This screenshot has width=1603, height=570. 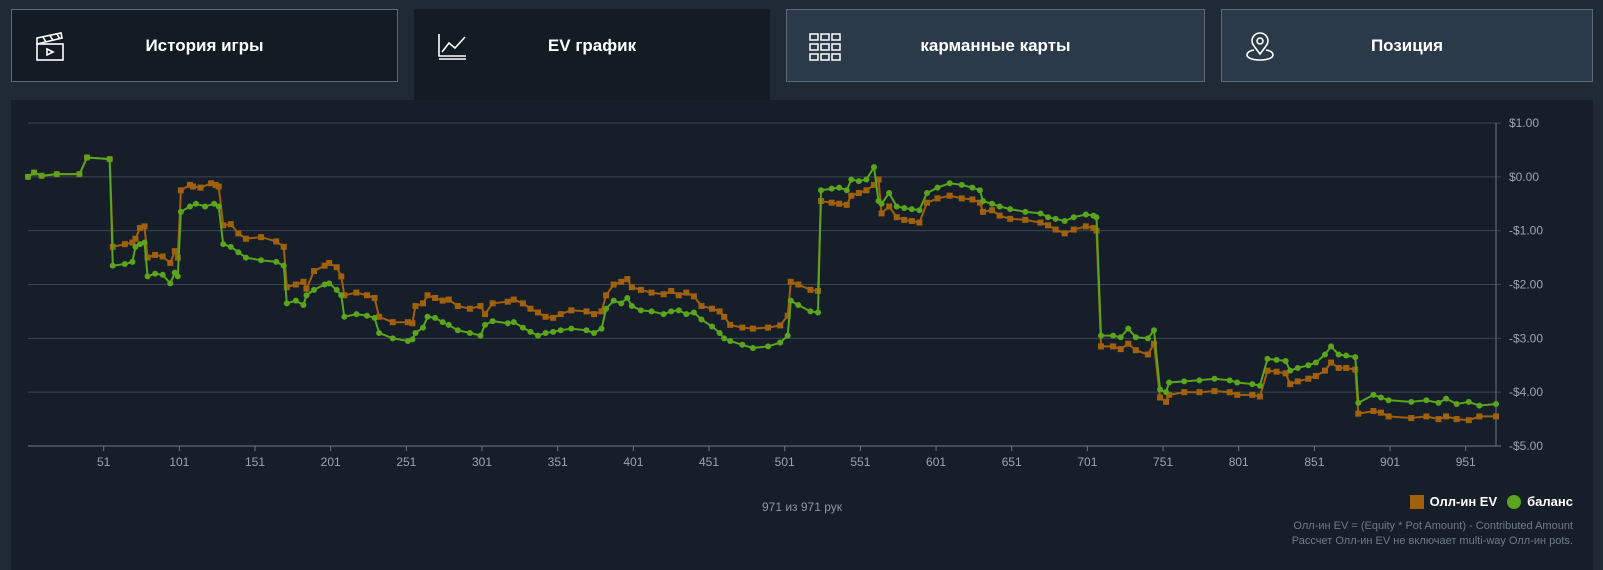 What do you see at coordinates (204, 45) in the screenshot?
I see `tab-game-history: История игры` at bounding box center [204, 45].